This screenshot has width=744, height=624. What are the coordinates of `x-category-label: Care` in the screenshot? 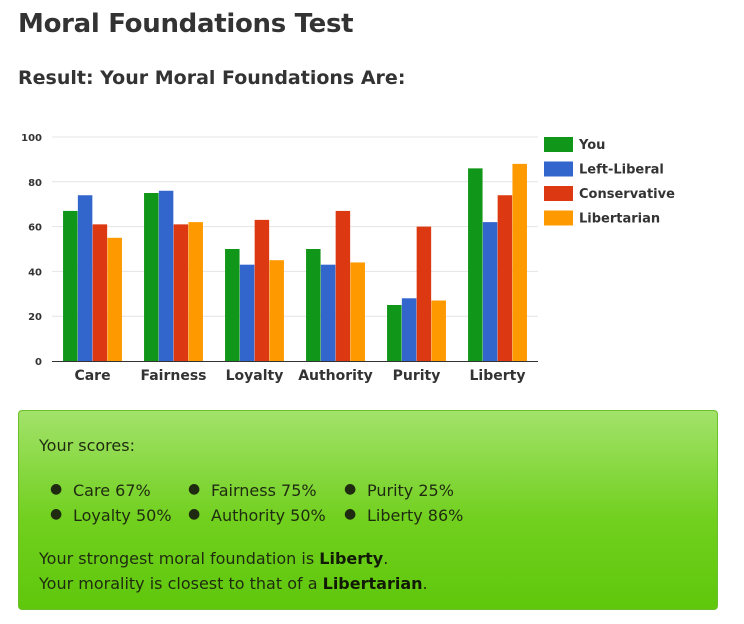 It's located at (92, 376).